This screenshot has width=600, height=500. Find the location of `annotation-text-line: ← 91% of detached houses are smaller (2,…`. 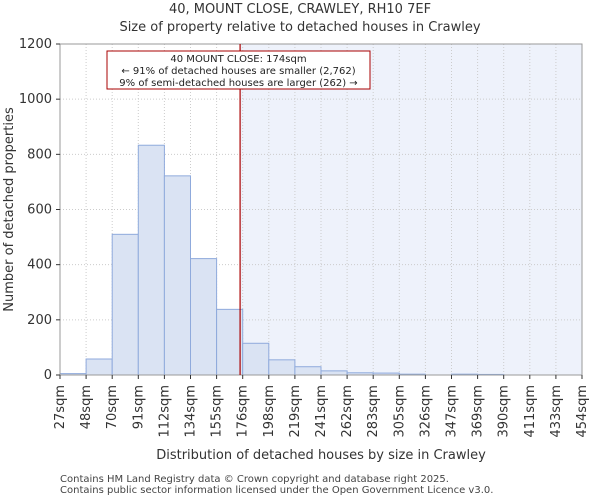

annotation-text-line: ← 91% of detached houses are smaller (2,… is located at coordinates (238, 71).